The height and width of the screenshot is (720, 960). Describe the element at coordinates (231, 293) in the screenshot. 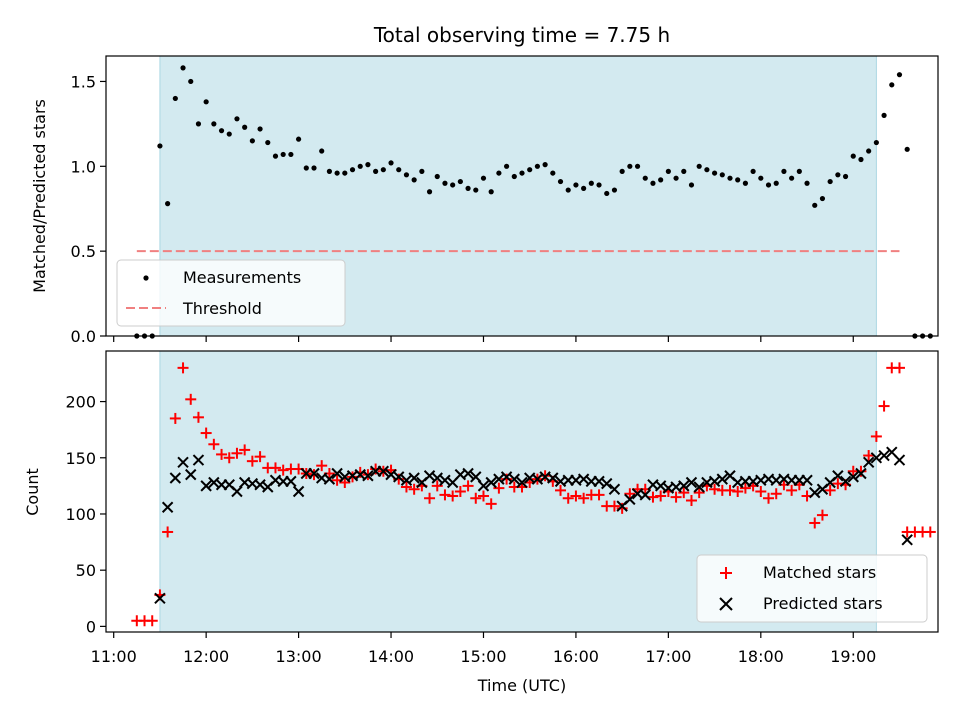

I see `top-legend-box` at that location.